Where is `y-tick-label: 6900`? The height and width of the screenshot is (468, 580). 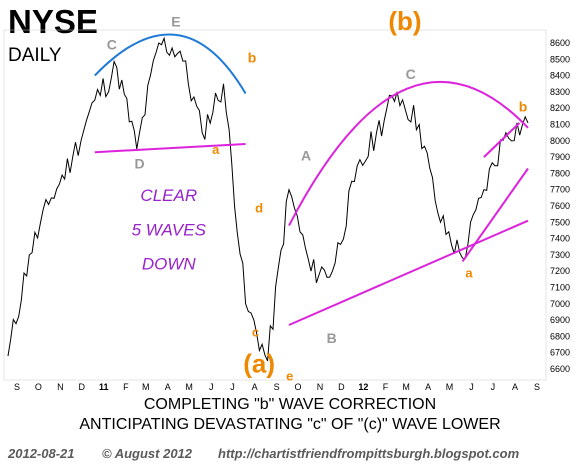 y-tick-label: 6900 is located at coordinates (560, 320).